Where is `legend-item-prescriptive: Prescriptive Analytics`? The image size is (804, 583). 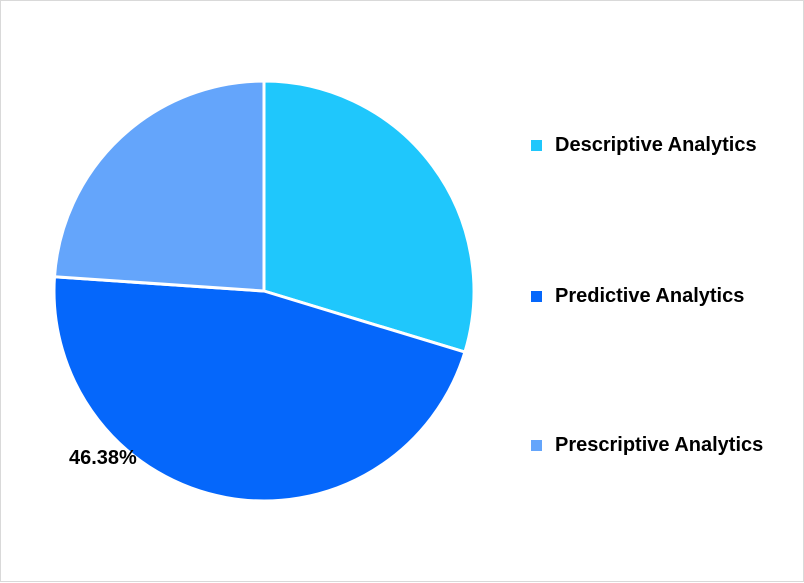 legend-item-prescriptive: Prescriptive Analytics is located at coordinates (647, 445).